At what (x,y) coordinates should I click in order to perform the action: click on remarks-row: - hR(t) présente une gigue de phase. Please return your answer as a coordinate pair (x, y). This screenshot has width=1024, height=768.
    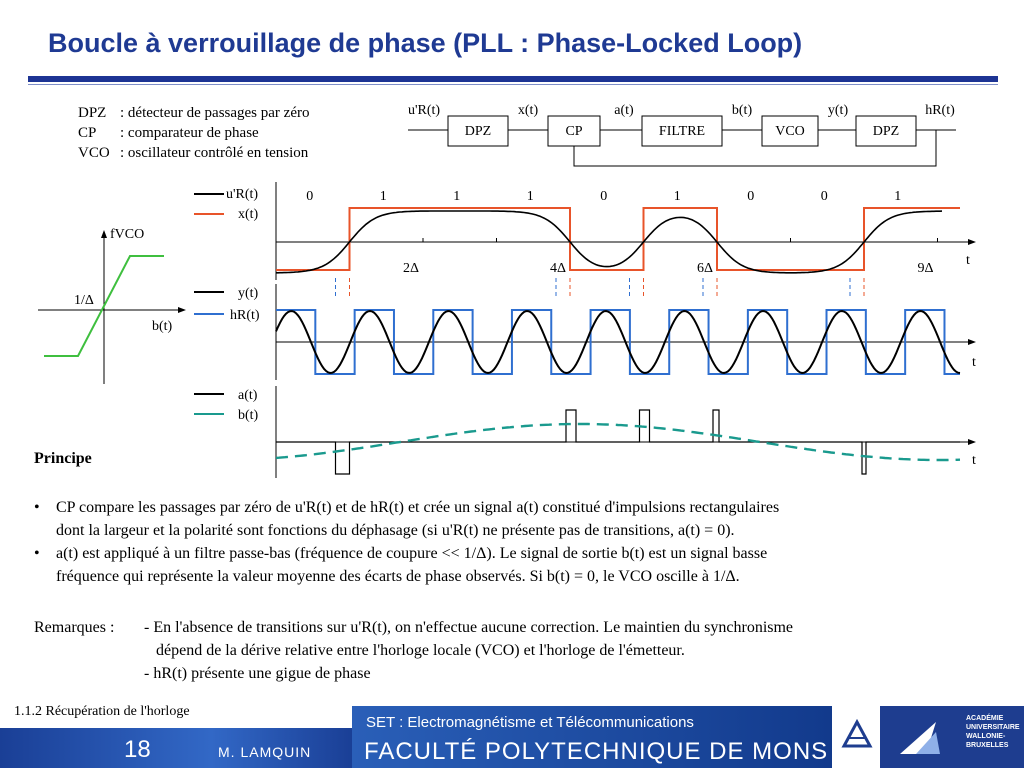
    Looking at the image, I should click on (413, 673).